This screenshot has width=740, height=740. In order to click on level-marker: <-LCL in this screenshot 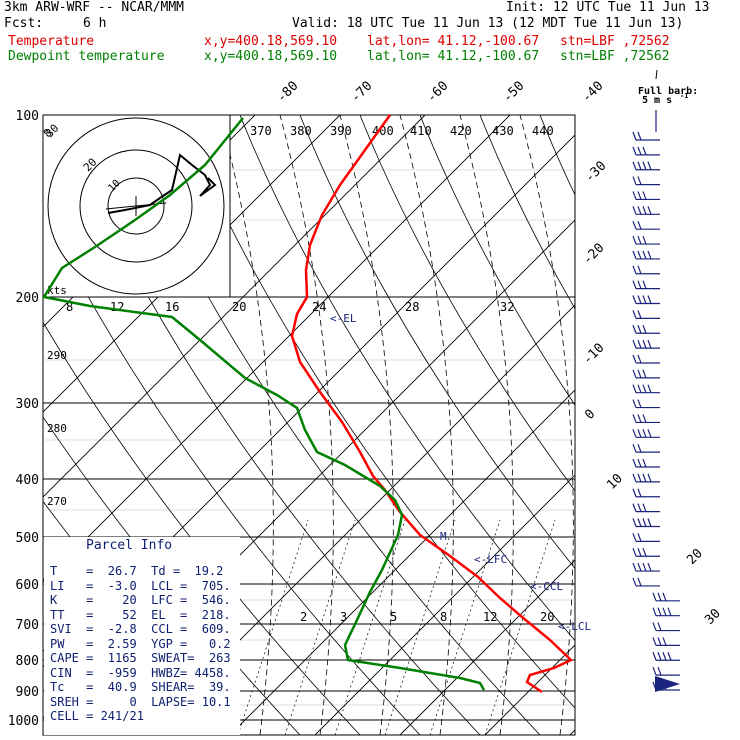, I will do `click(574, 626)`.